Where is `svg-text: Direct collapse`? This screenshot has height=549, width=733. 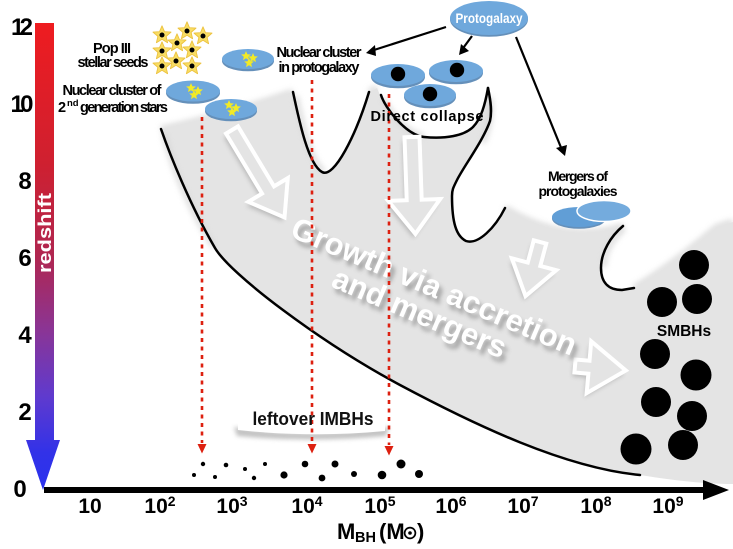 svg-text: Direct collapse is located at coordinates (427, 117).